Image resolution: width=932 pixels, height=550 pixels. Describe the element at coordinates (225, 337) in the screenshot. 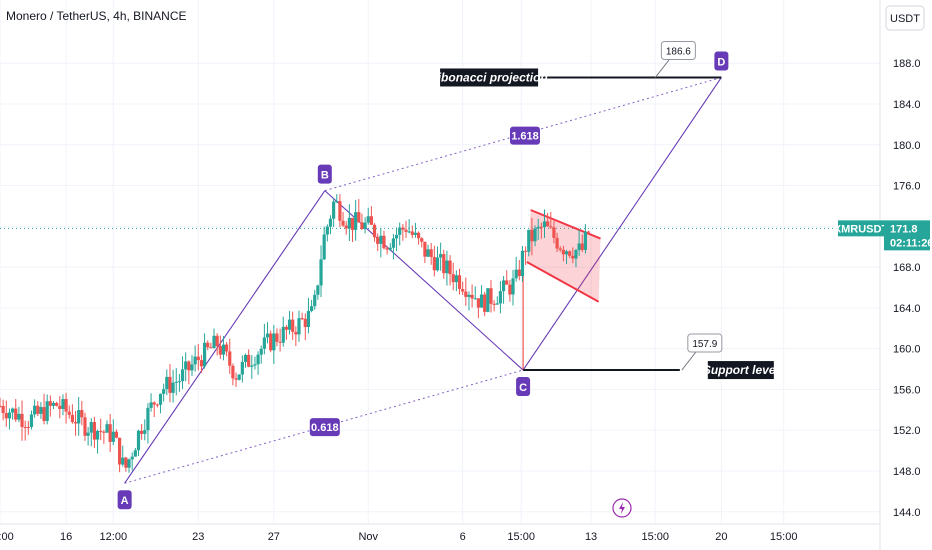

I see `abcd-leg` at that location.